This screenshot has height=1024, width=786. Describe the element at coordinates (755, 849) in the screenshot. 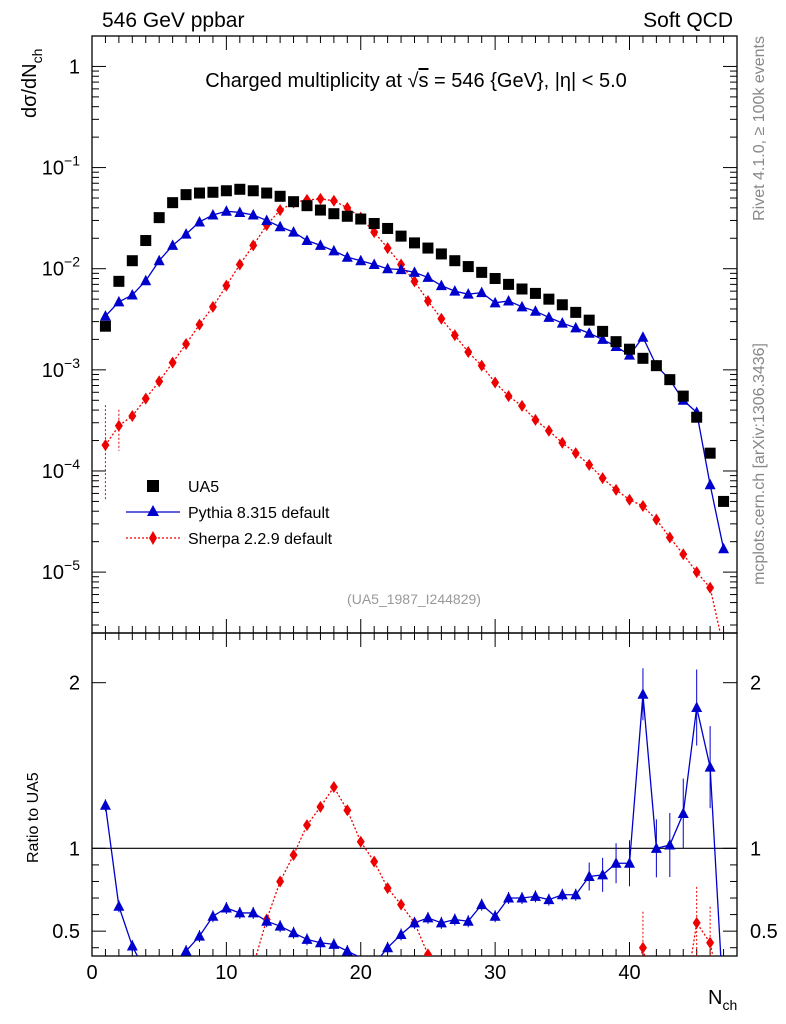

I see `ratio-y-tick-label-right: 1` at that location.